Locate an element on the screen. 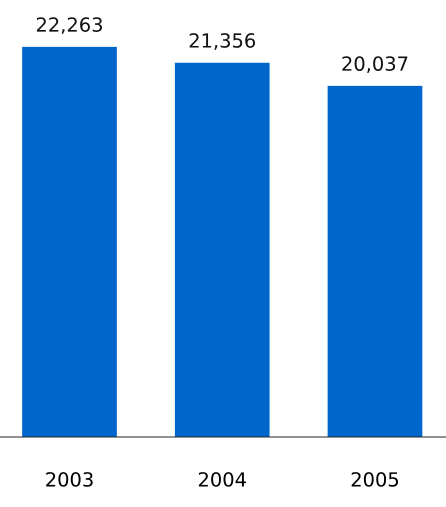 This screenshot has width=446, height=507. x-tick-label: 2004 is located at coordinates (222, 479).